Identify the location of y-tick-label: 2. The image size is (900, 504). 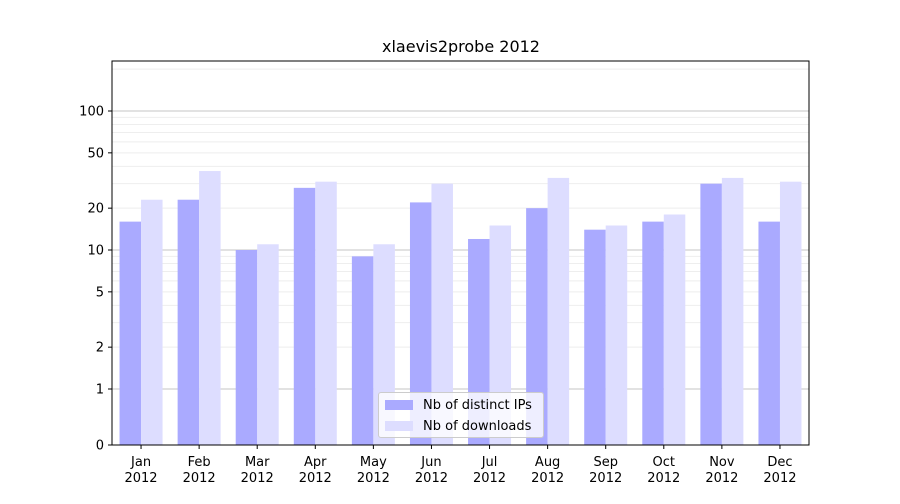
(100, 348).